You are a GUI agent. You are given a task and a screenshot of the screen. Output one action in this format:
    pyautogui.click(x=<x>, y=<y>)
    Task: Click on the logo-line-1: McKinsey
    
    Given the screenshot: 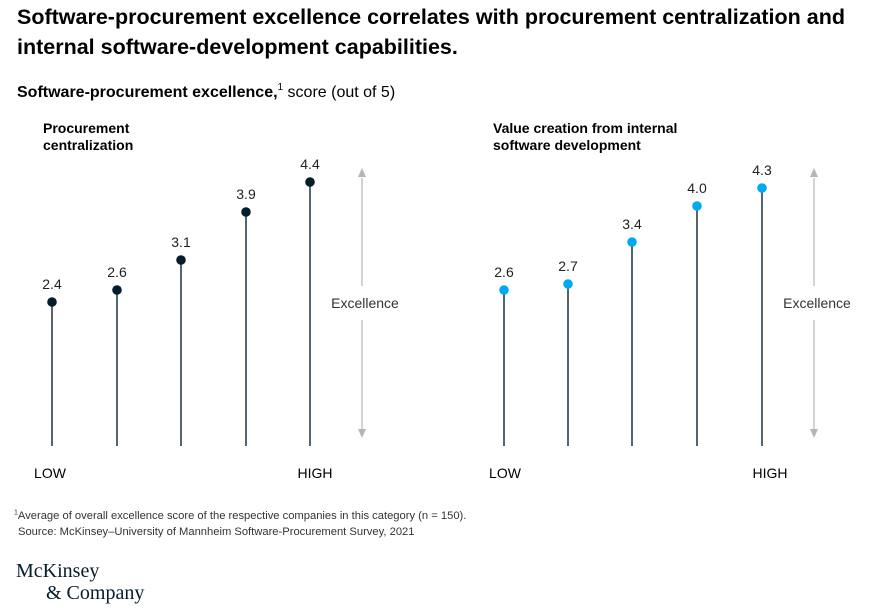 What is the action you would take?
    pyautogui.click(x=58, y=571)
    